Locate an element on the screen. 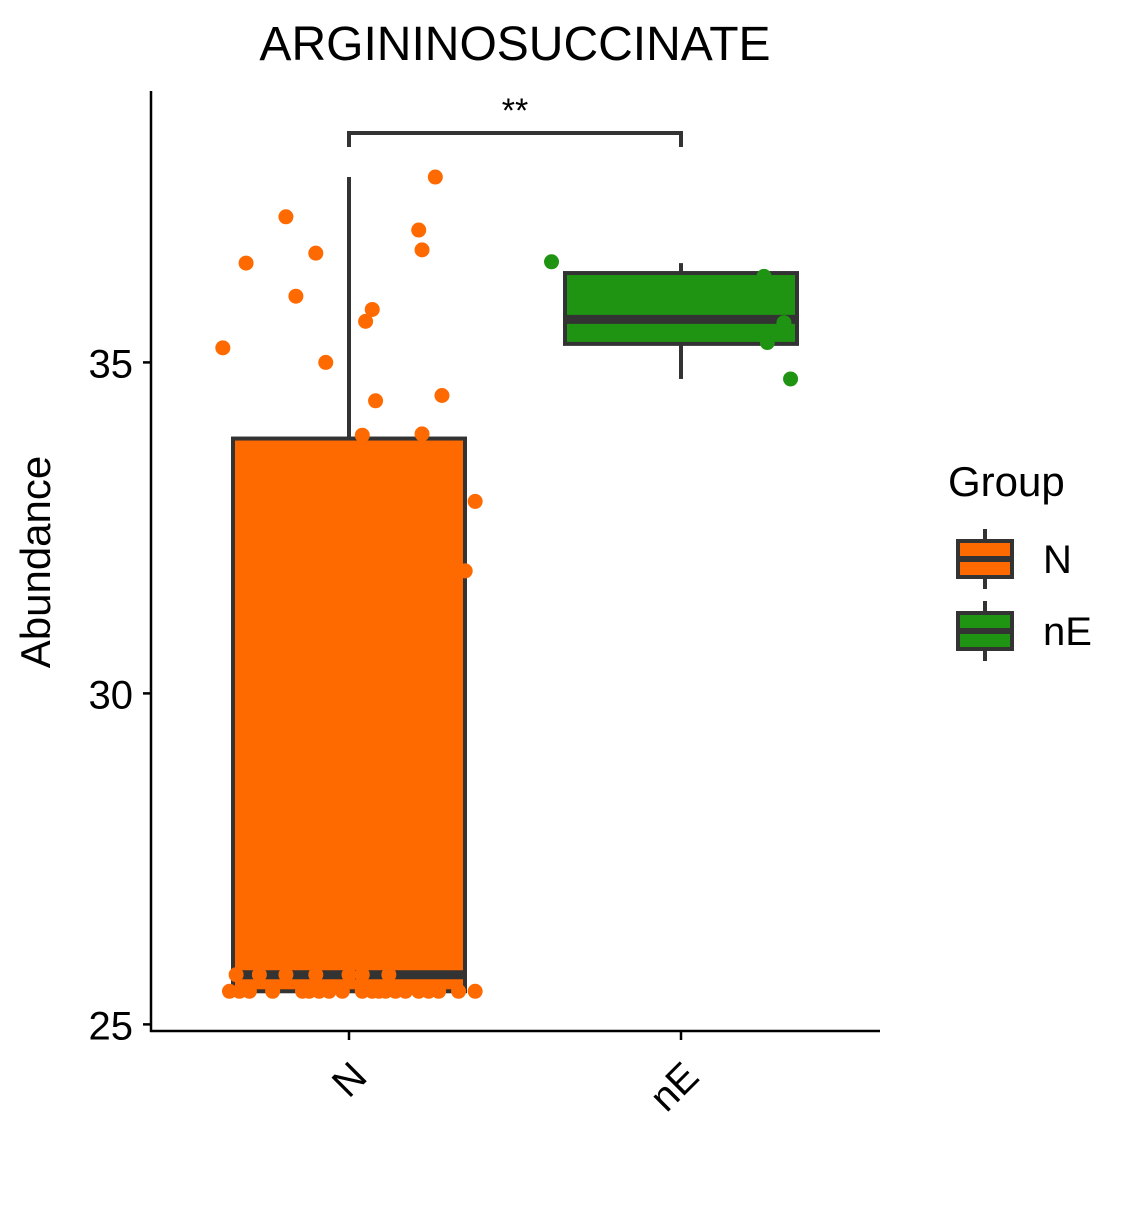 The image size is (1140, 1205). x-tick-label: N is located at coordinates (350, 1080).